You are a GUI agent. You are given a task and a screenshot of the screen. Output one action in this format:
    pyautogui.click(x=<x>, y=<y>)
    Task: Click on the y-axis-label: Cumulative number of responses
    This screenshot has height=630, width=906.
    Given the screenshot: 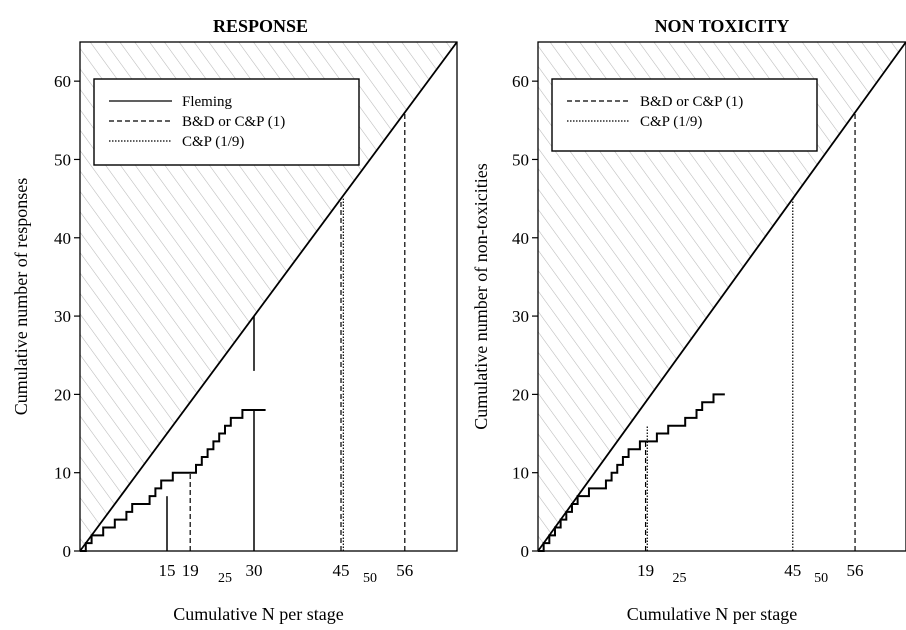 What is the action you would take?
    pyautogui.click(x=21, y=296)
    